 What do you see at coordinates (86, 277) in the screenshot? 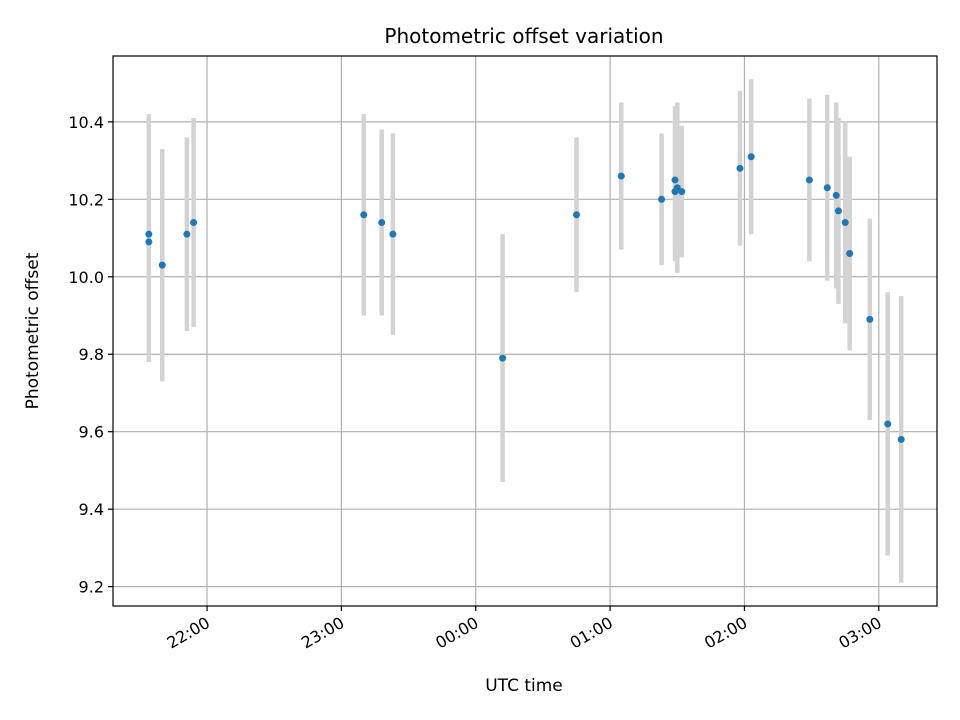
I see `y-tick-label: 10.0` at bounding box center [86, 277].